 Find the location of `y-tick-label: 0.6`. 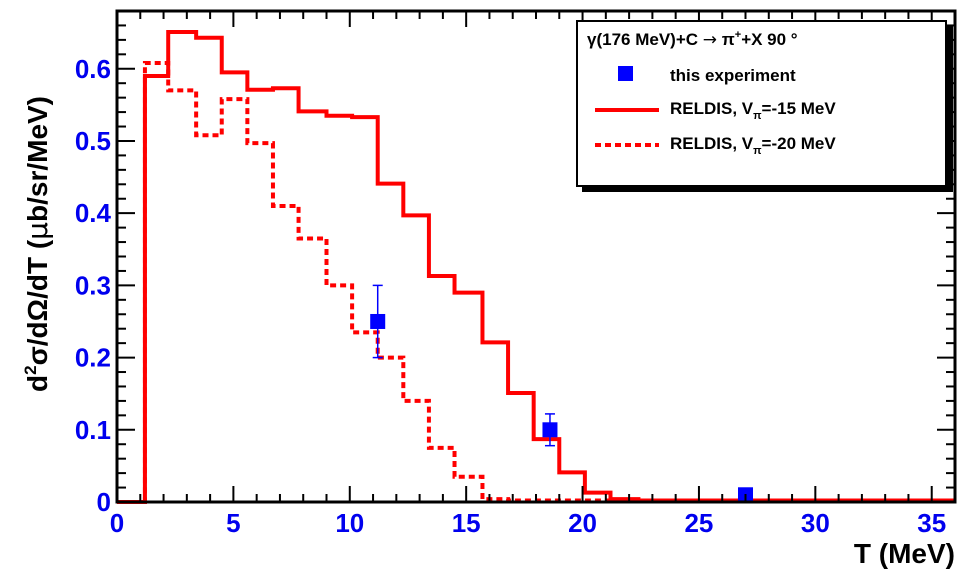

y-tick-label: 0.6 is located at coordinates (93, 69).